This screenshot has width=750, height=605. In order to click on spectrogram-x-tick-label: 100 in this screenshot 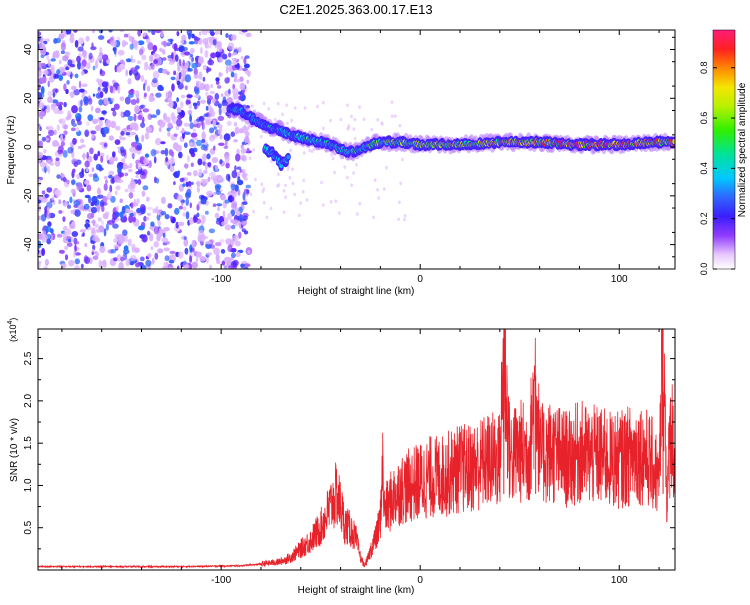, I will do `click(619, 279)`.